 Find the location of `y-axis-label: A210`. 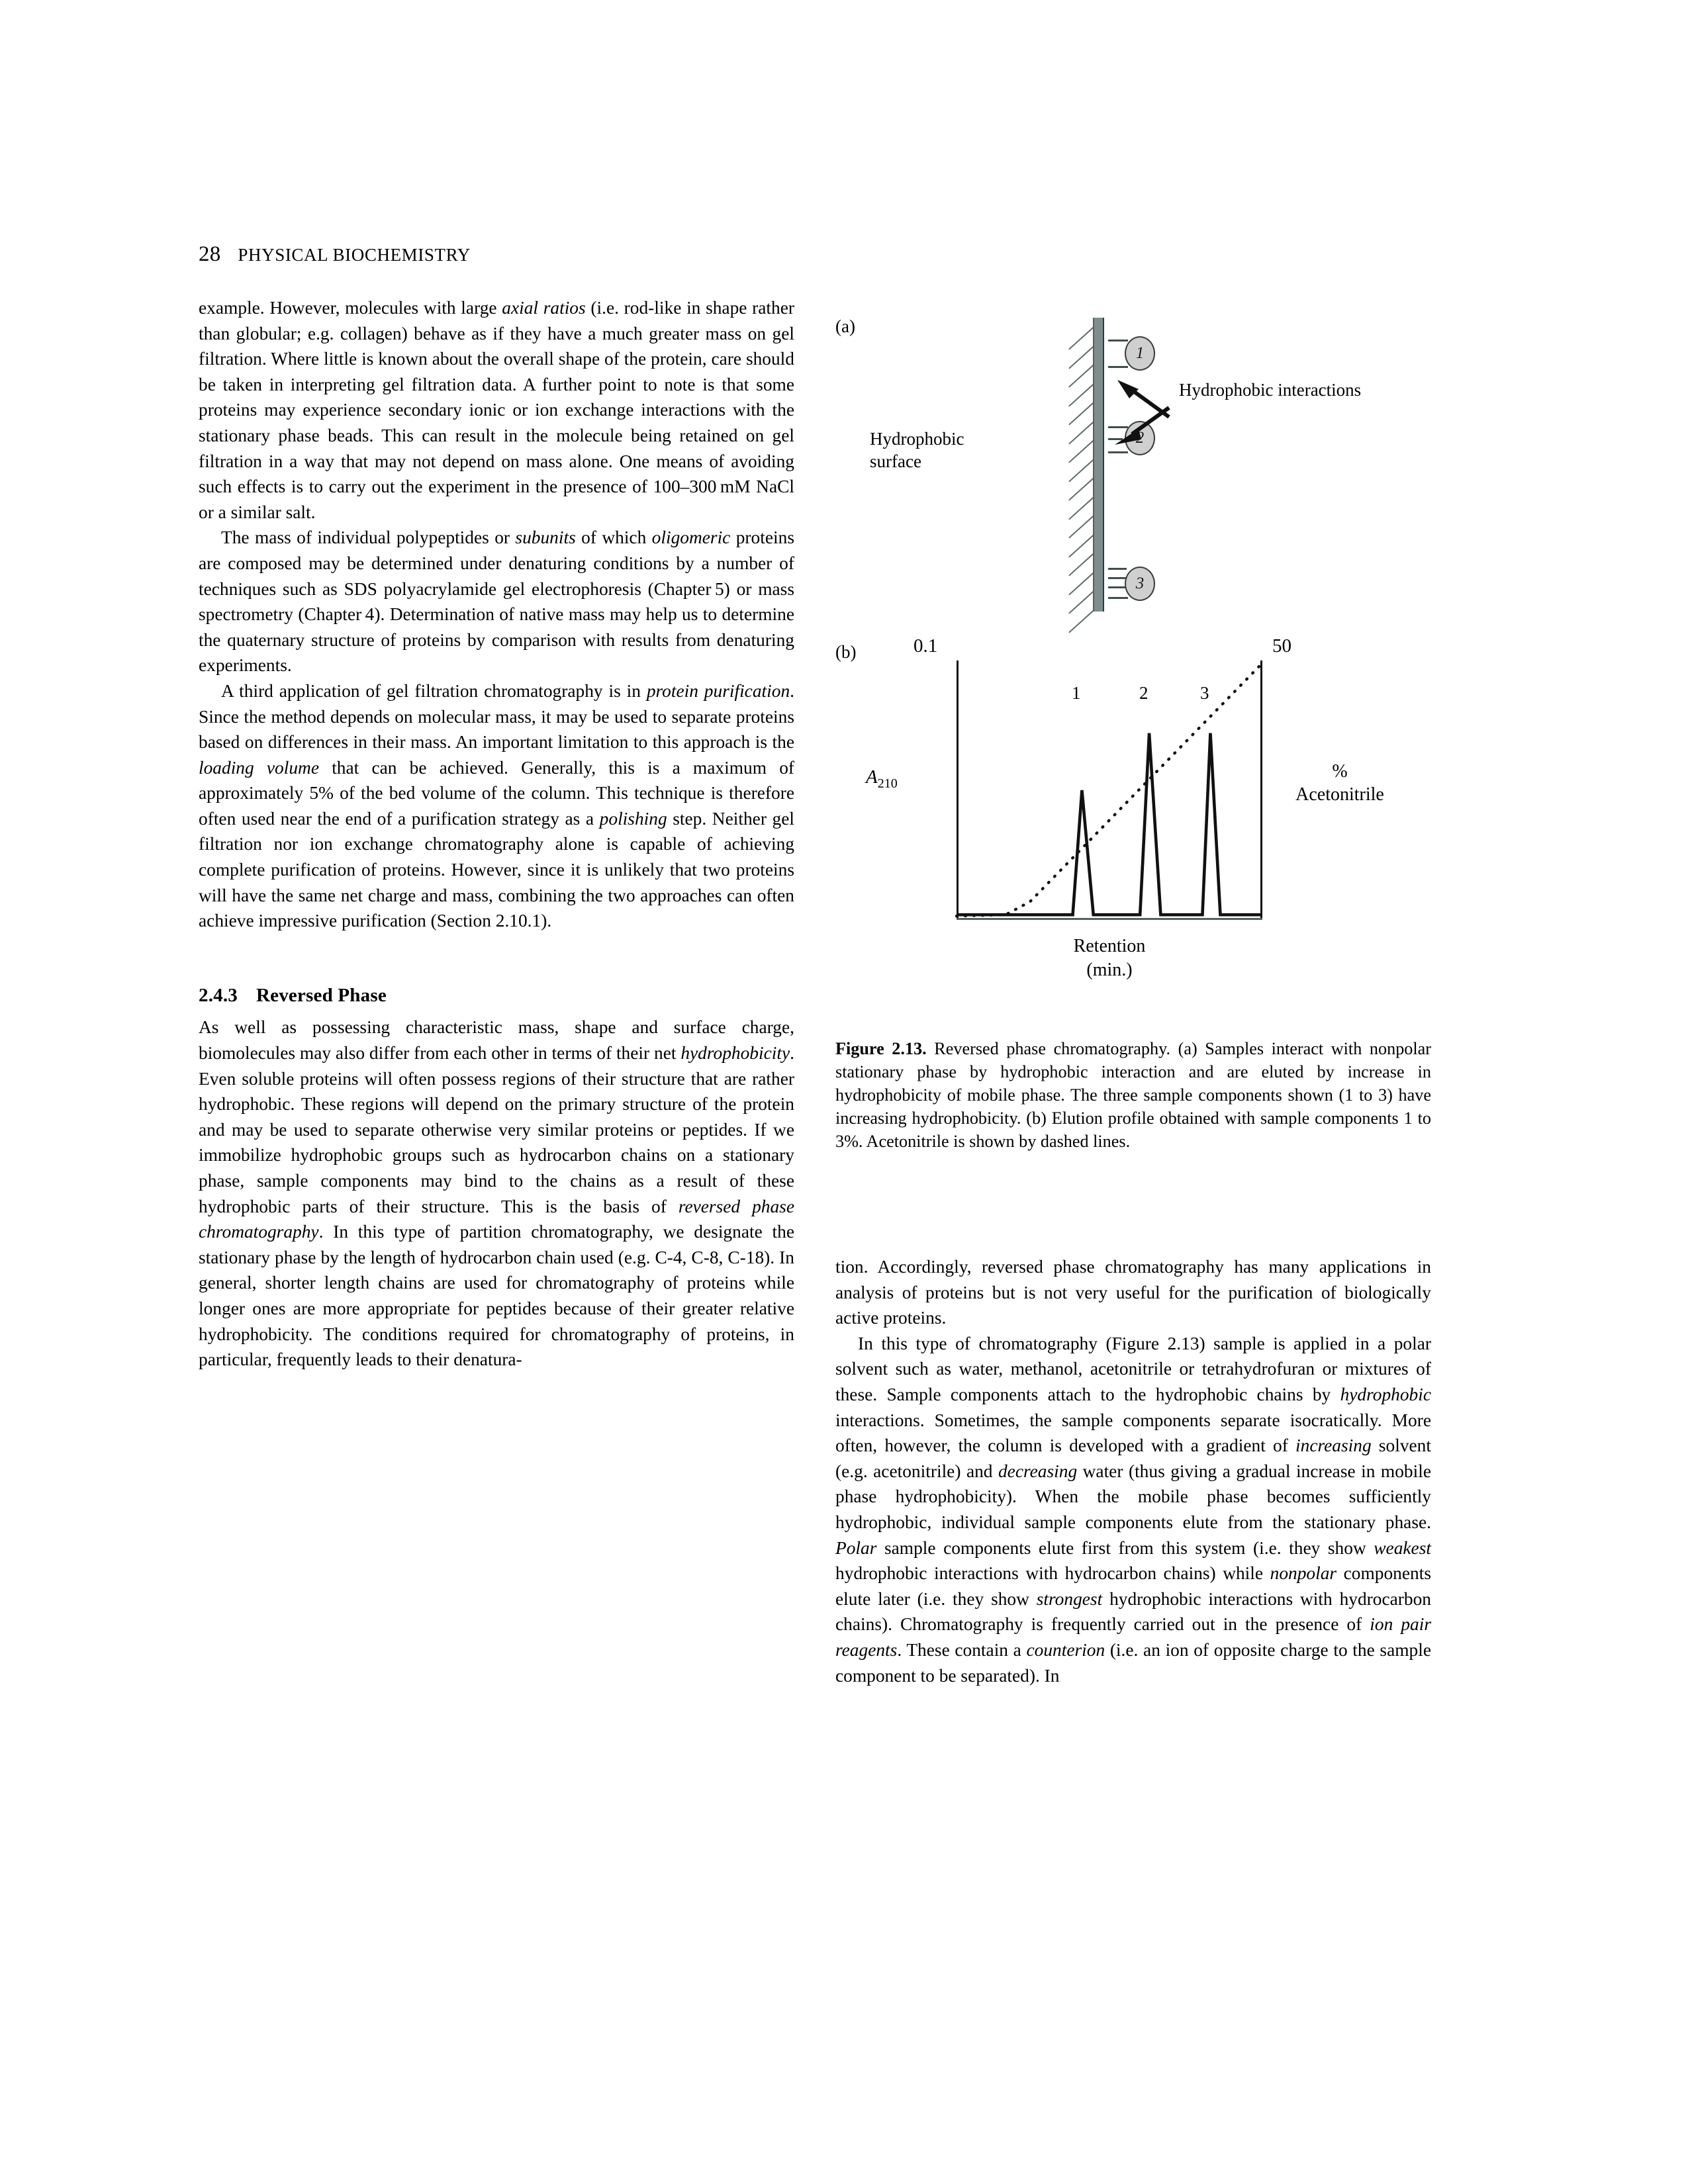

y-axis-label: A210 is located at coordinates (882, 778).